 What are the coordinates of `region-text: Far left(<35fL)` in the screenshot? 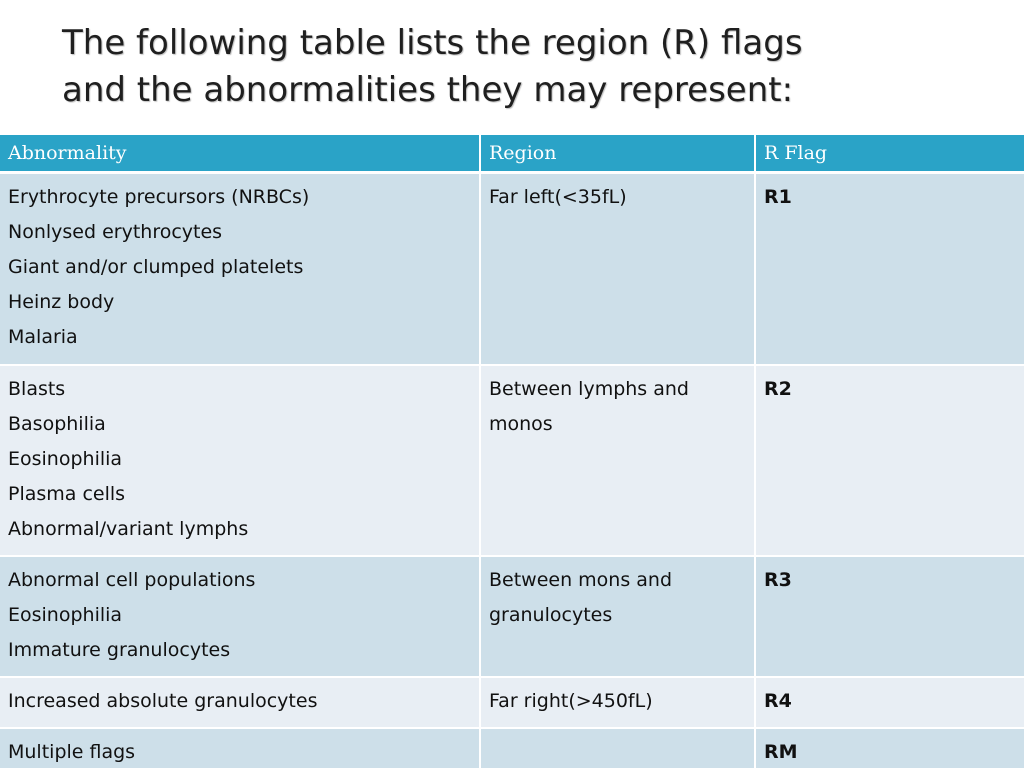 It's located at (558, 197).